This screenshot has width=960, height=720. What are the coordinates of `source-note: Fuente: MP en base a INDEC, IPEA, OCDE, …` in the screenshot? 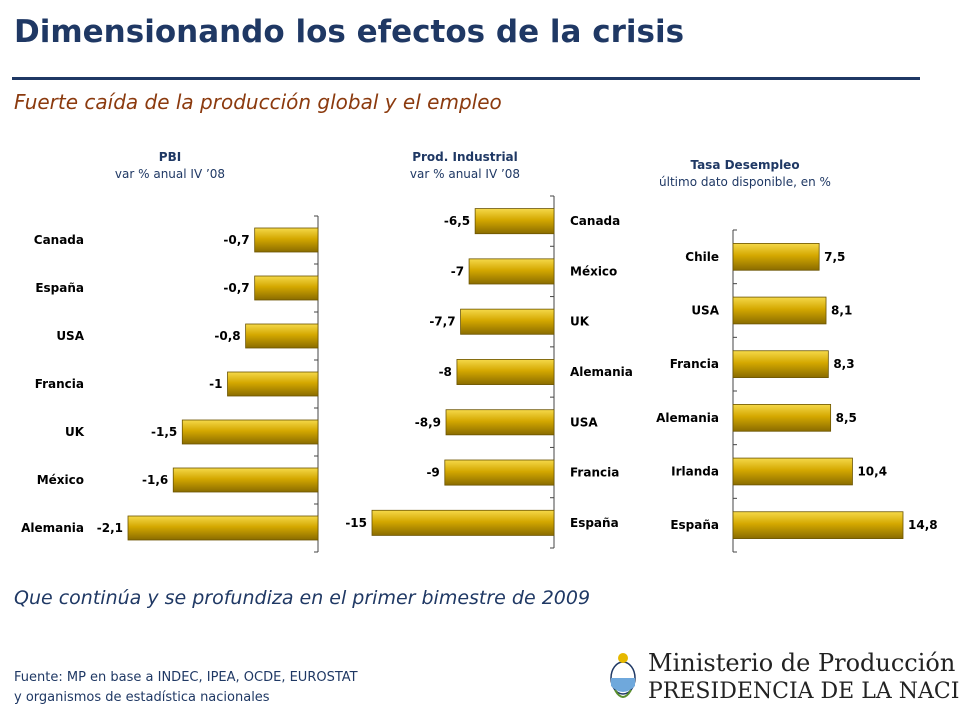 It's located at (186, 688).